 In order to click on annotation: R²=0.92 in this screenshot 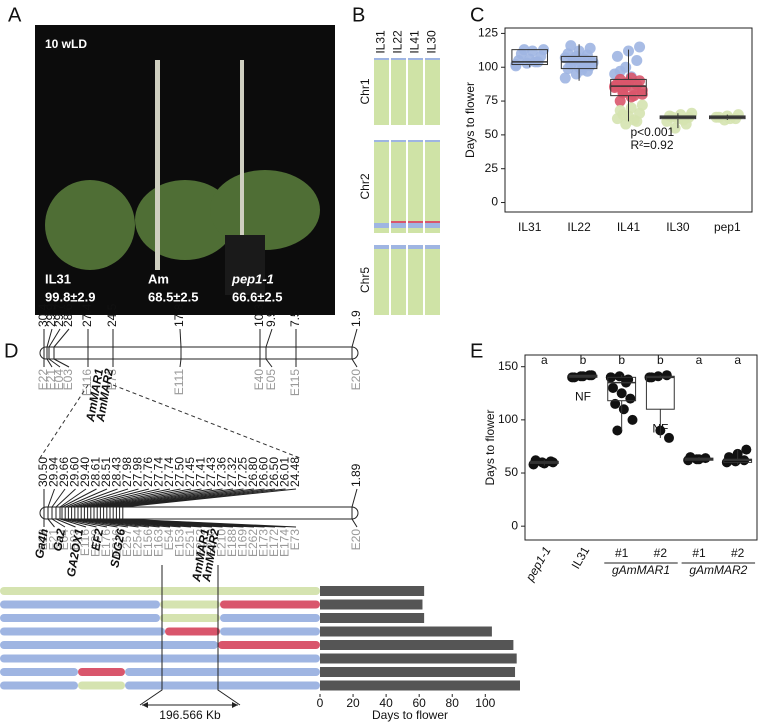, I will do `click(652, 145)`.